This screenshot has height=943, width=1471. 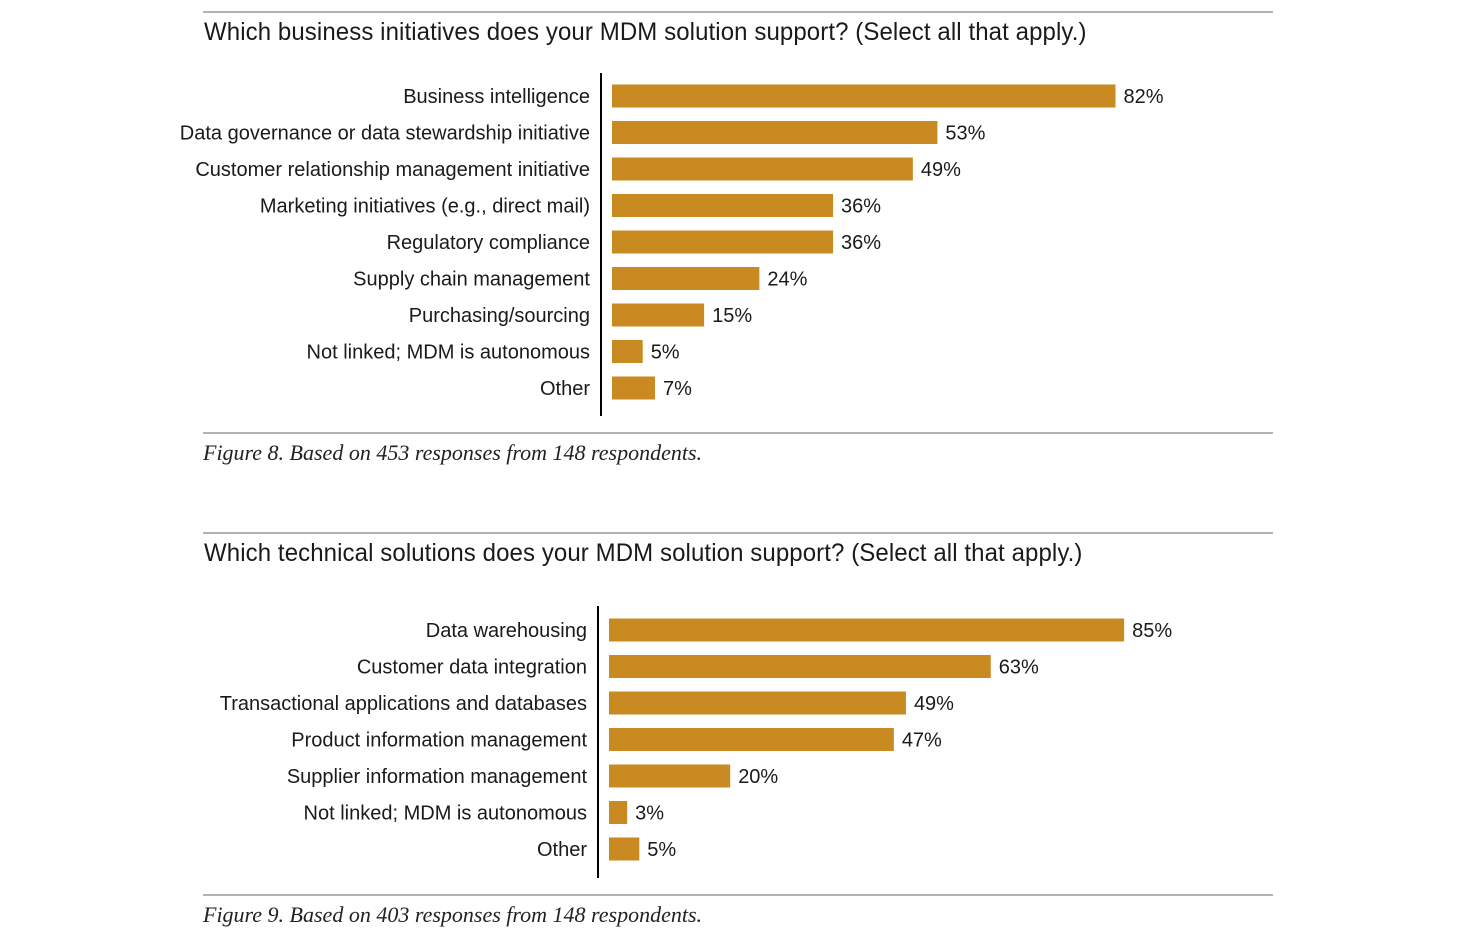 I want to click on figure8-category-label: Supply chain management, so click(x=471, y=280).